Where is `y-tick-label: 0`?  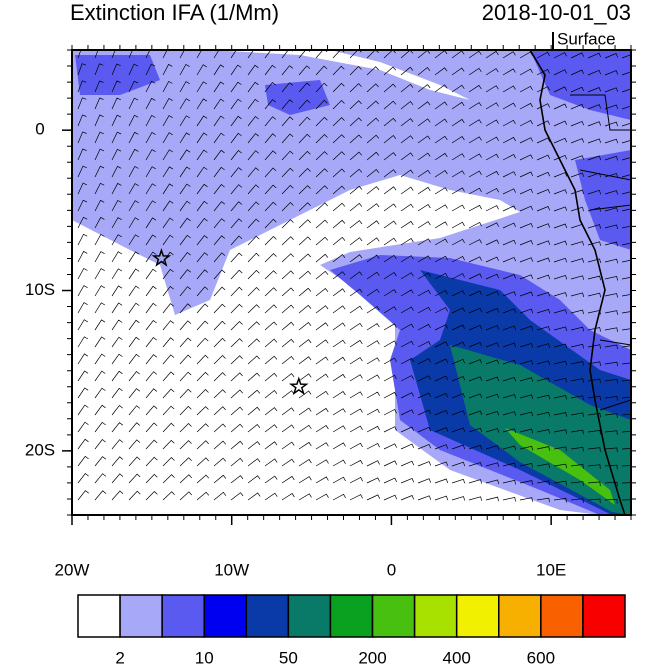
y-tick-label: 0 is located at coordinates (39, 129).